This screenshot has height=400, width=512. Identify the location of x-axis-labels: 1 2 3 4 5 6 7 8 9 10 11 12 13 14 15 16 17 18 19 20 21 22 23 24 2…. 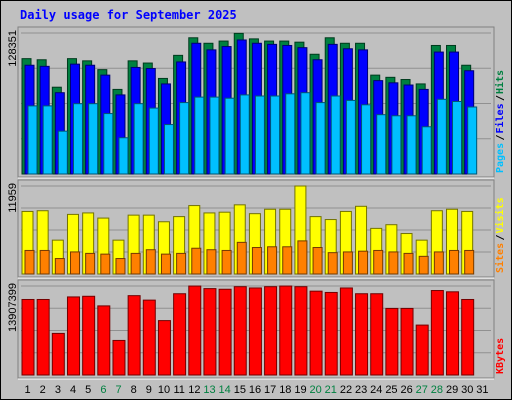
(257, 390).